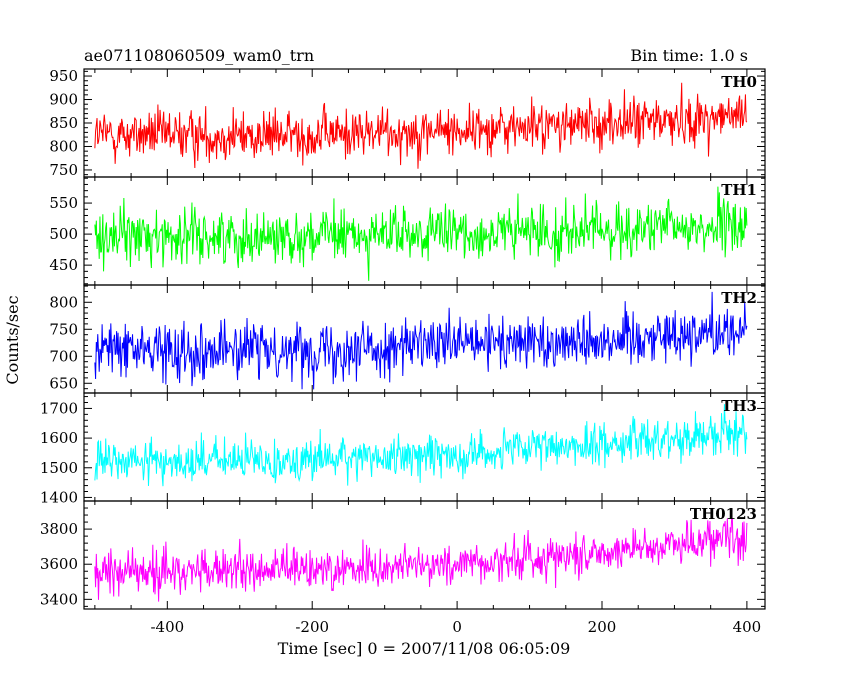 The width and height of the screenshot is (850, 680). What do you see at coordinates (63, 76) in the screenshot?
I see `y-tick-label: 950` at bounding box center [63, 76].